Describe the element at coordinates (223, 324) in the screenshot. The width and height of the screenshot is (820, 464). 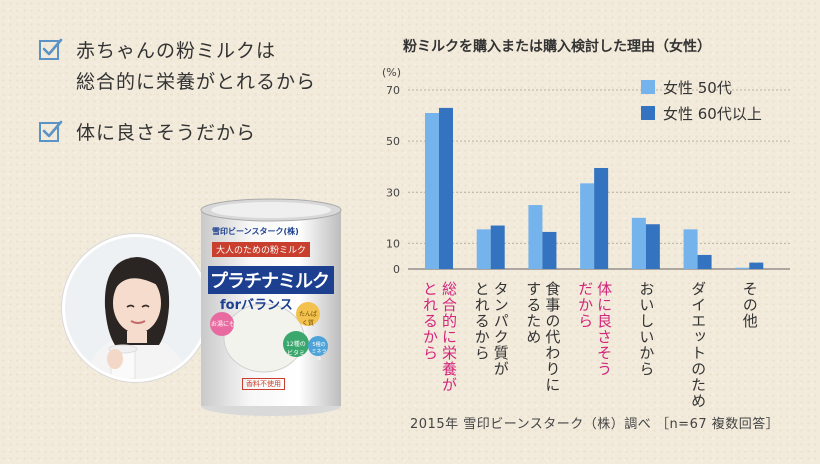
I see `product-badge-left: お湯にも` at that location.